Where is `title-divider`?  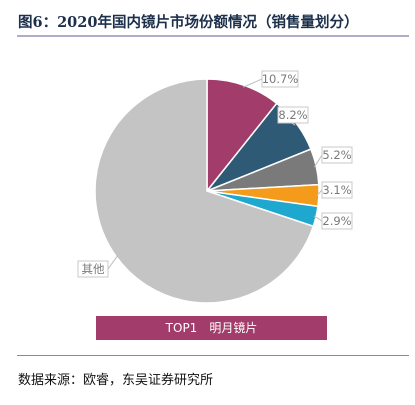
title-divider is located at coordinates (213, 36).